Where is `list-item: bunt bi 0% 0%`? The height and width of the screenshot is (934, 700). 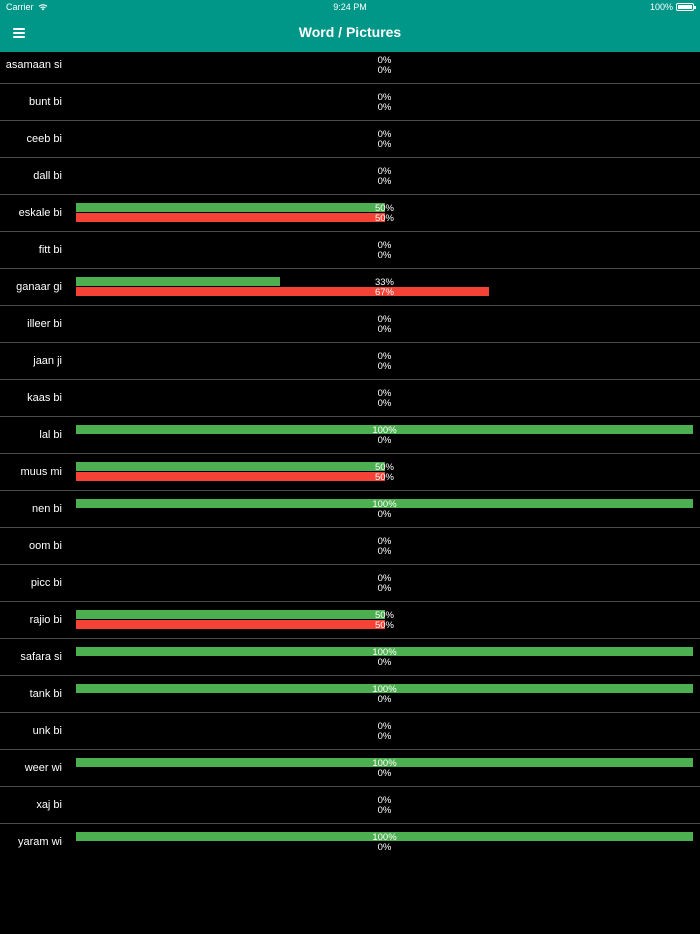
list-item: bunt bi 0% 0% is located at coordinates (350, 102).